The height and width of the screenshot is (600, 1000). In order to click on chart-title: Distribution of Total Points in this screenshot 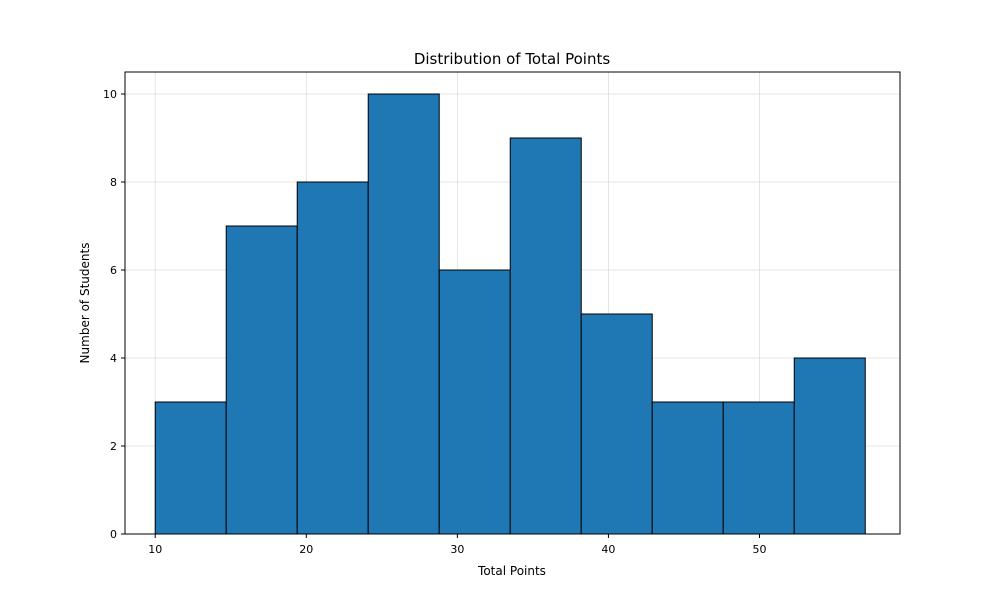, I will do `click(512, 59)`.